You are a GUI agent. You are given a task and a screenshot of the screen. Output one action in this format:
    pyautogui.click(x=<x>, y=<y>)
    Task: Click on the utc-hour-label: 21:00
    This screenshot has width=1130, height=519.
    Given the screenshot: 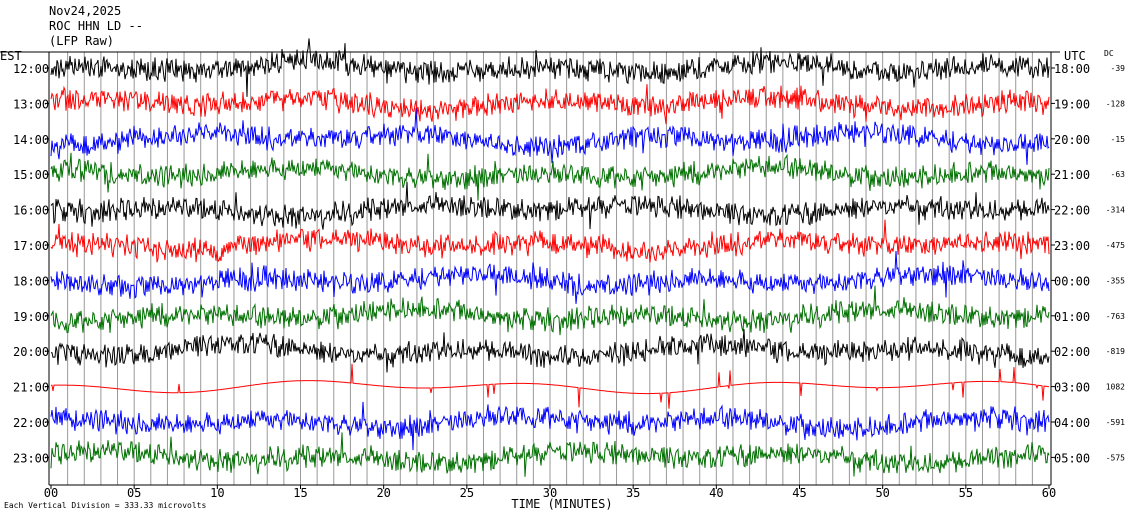 What is the action you would take?
    pyautogui.click(x=1072, y=175)
    